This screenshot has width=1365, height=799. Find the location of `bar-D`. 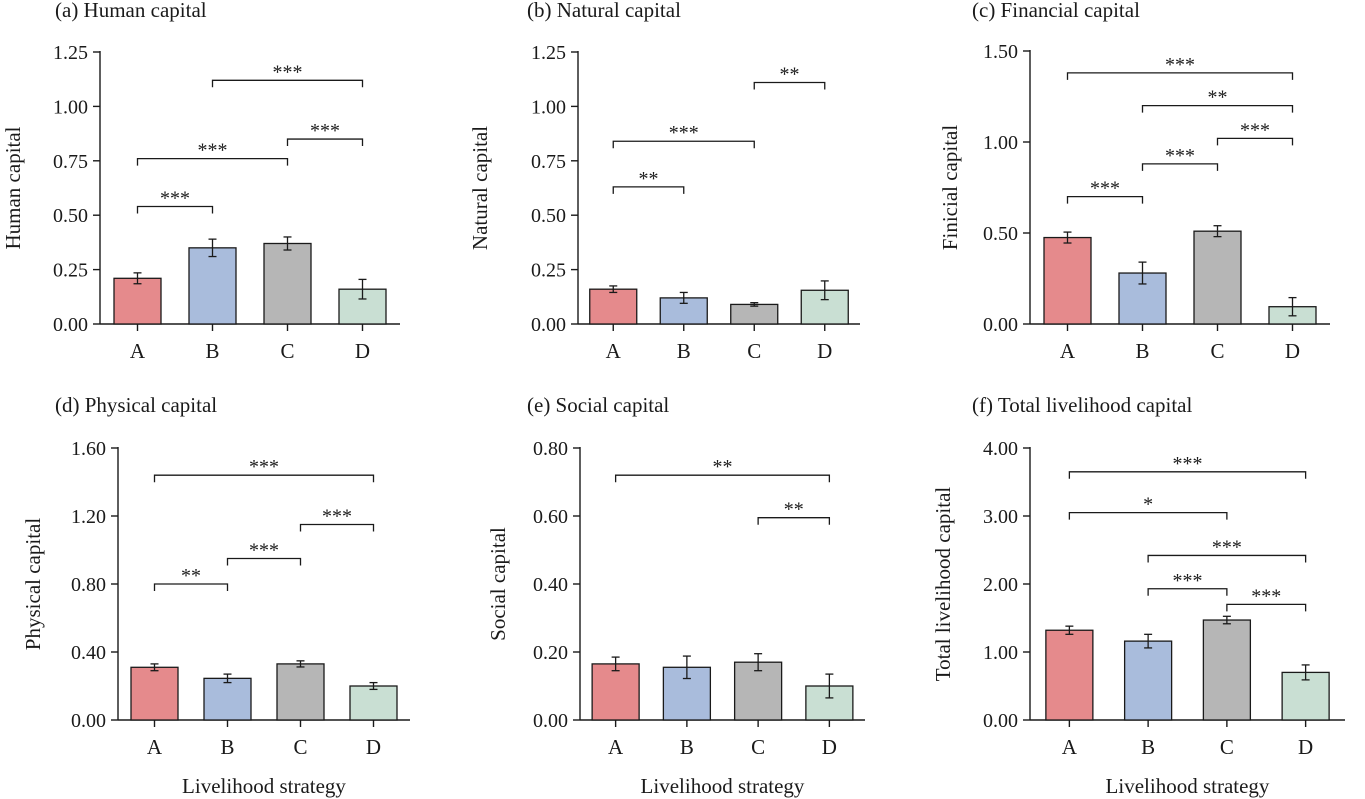

bar-D is located at coordinates (824, 307).